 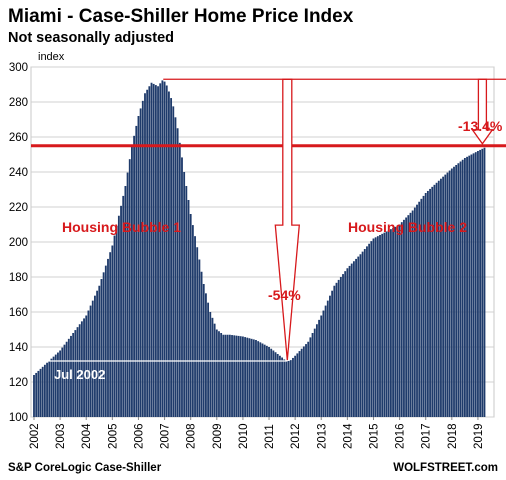 What do you see at coordinates (18, 278) in the screenshot?
I see `y-tick-label: 180` at bounding box center [18, 278].